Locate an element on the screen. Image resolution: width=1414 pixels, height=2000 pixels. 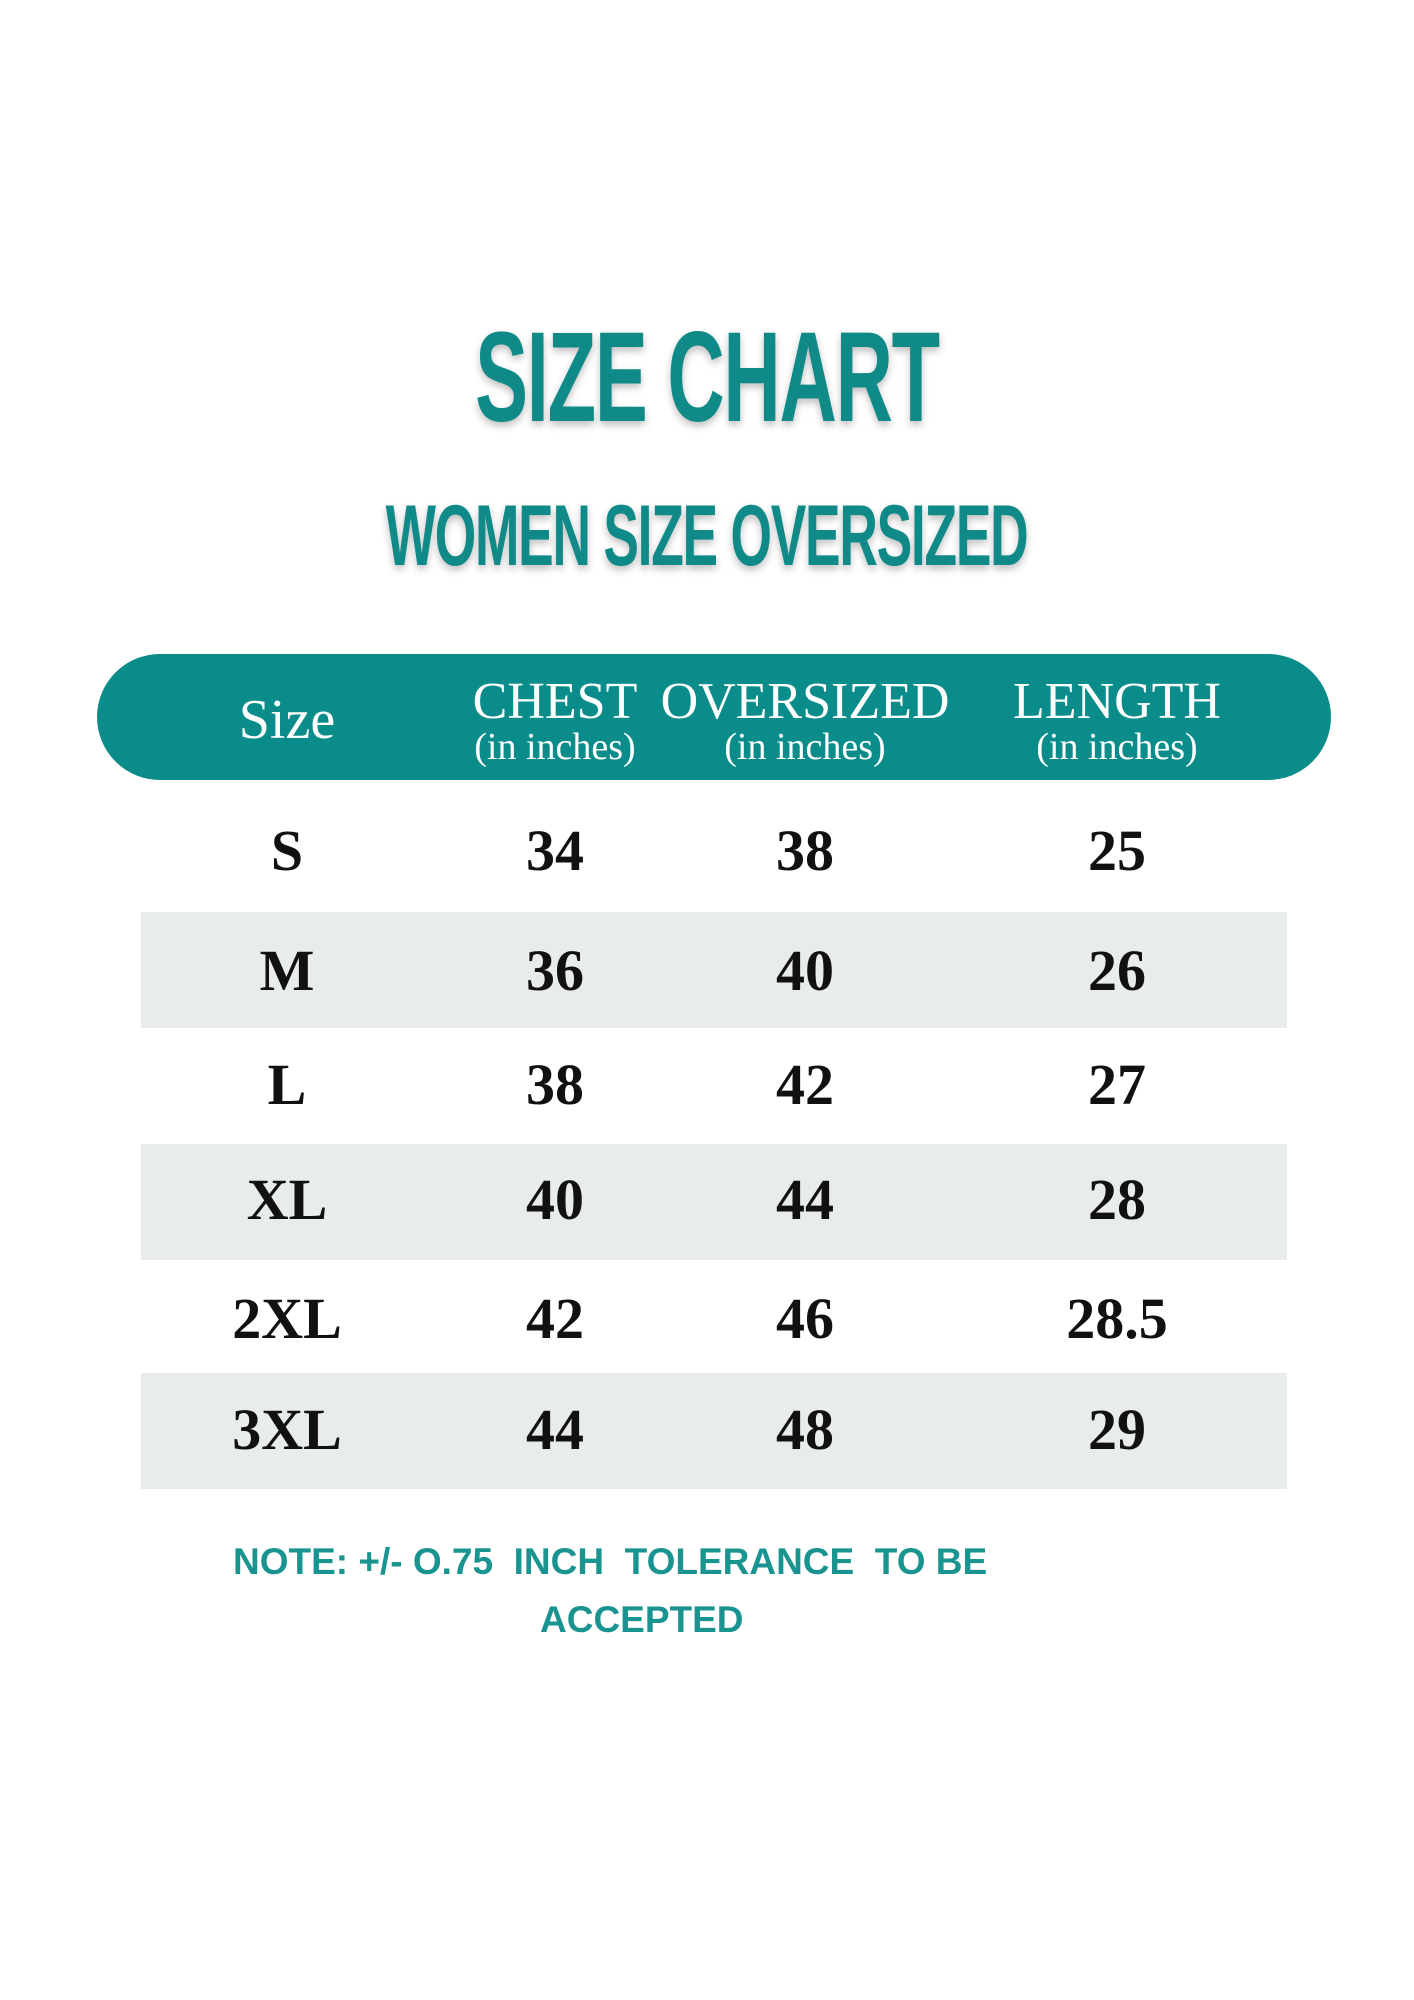
column-title: CHEST is located at coordinates (555, 701).